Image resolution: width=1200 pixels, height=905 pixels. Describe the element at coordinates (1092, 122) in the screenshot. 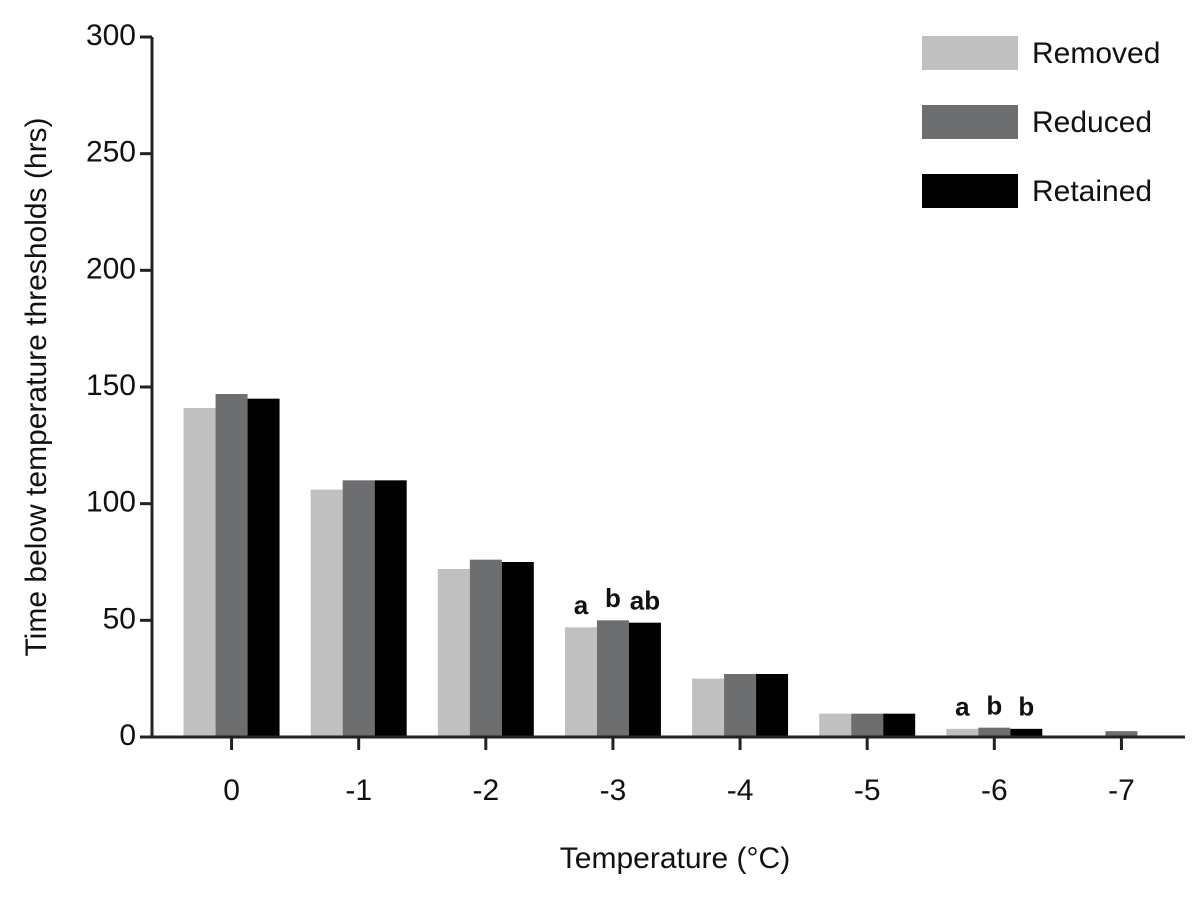

I see `legend-label: Reduced` at that location.